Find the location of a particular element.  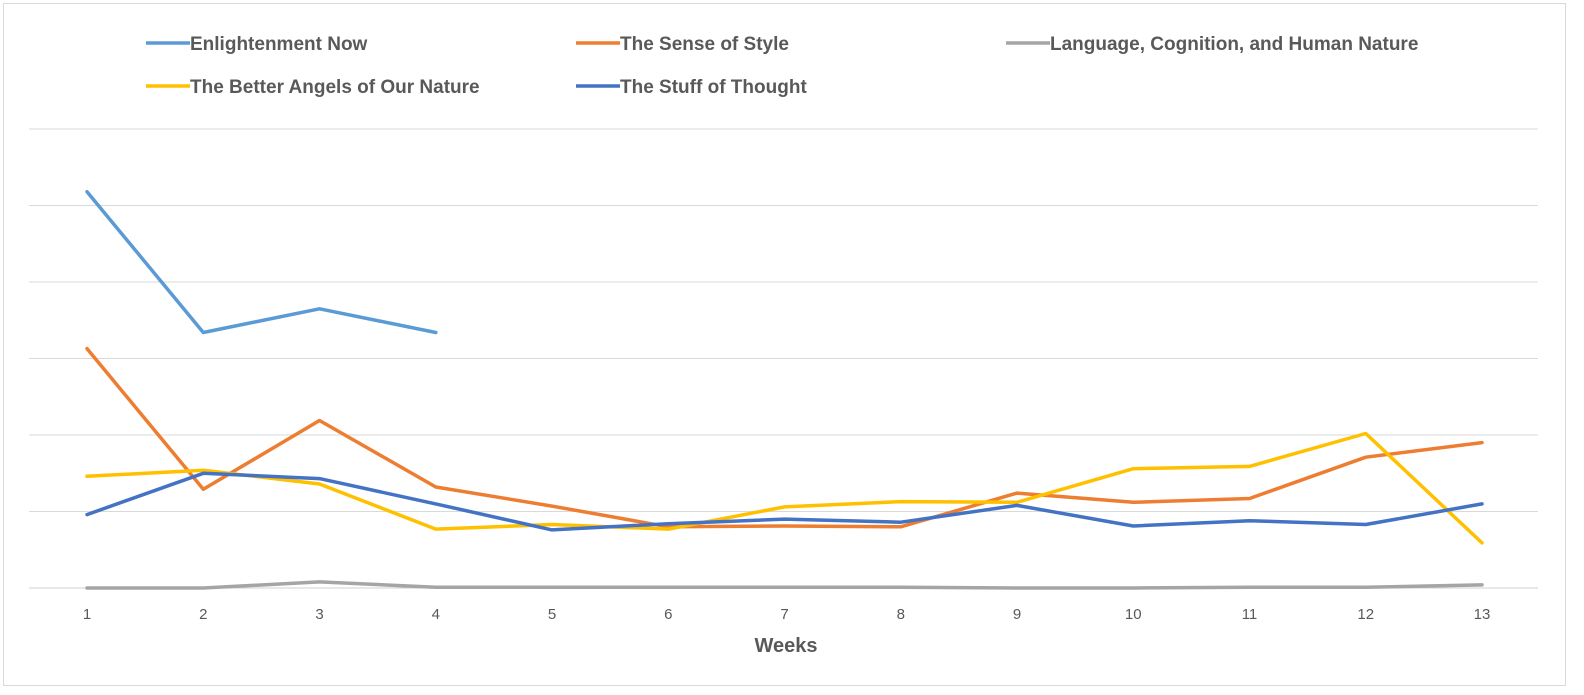

x-tick-label: 10 is located at coordinates (1133, 614).